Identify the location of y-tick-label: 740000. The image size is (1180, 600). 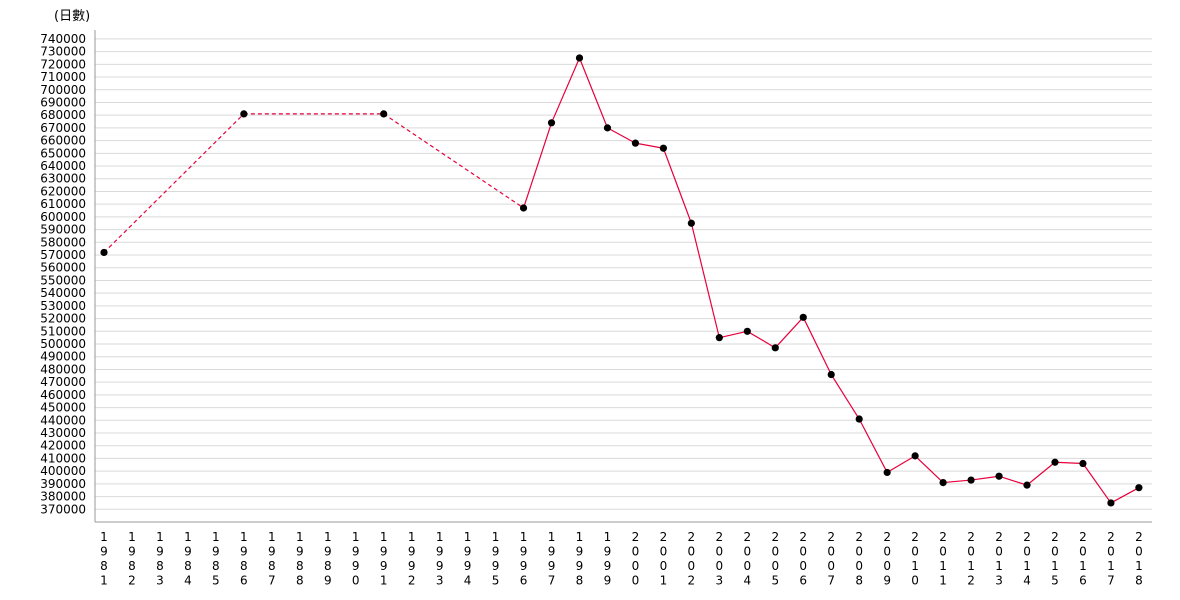
(63, 39).